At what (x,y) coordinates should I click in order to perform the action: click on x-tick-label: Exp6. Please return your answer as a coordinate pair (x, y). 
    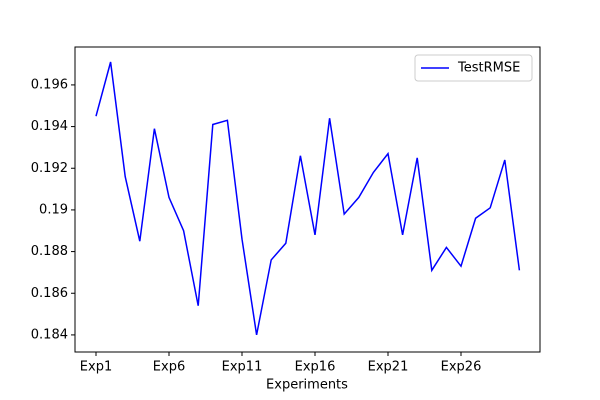
    Looking at the image, I should click on (169, 367).